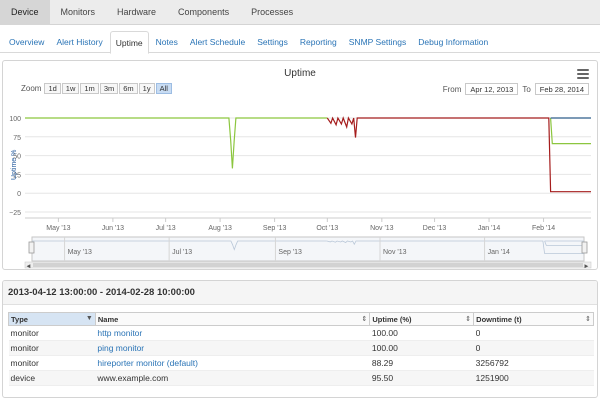  Describe the element at coordinates (587, 267) in the screenshot. I see `scroll-right-icon: ▶` at that location.